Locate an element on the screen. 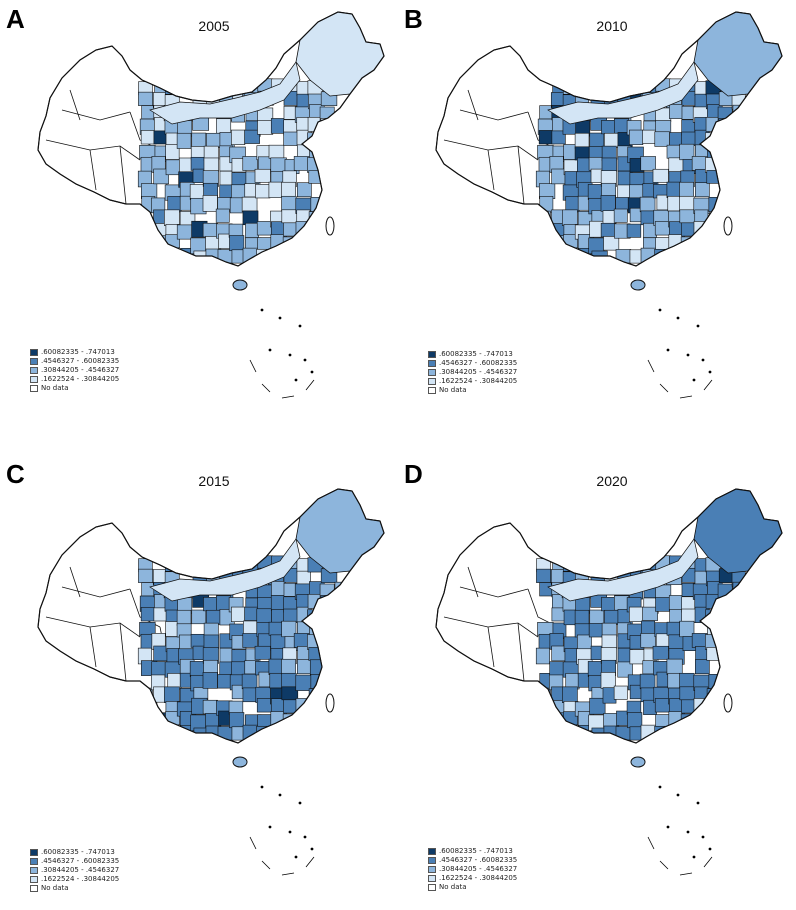 Image resolution: width=796 pixels, height=910 pixels. legend-item: .4546327 - .60082335 is located at coordinates (74, 861).